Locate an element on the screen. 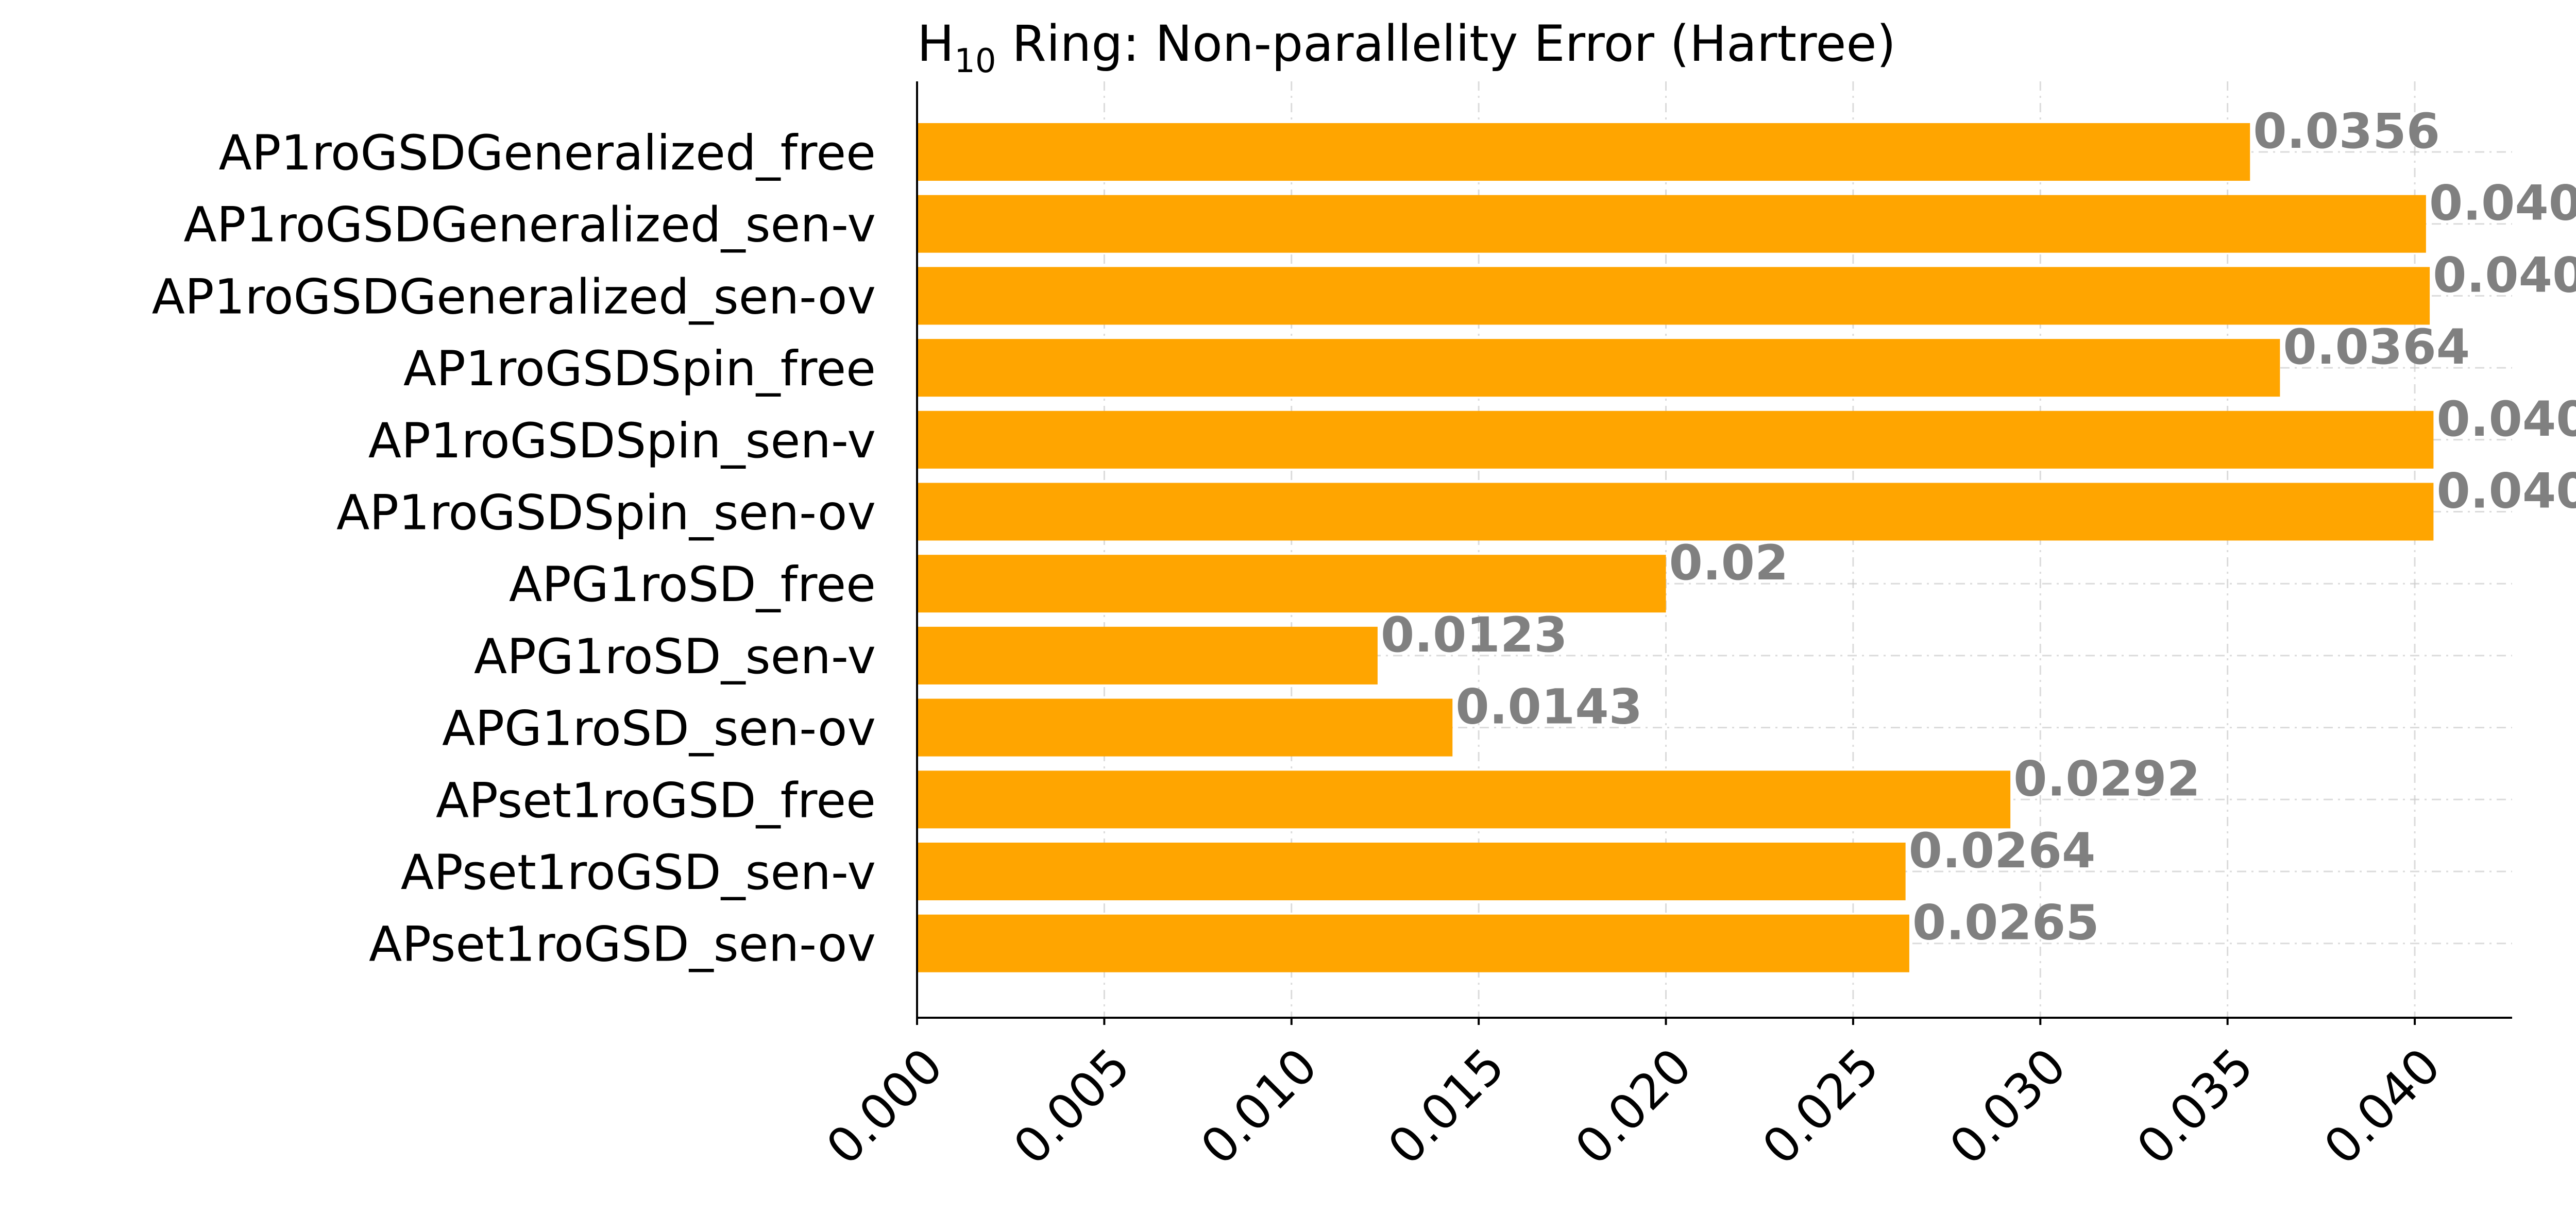 The width and height of the screenshot is (2576, 1215). category-label: AP1roGSDSpin_sen-ov is located at coordinates (606, 513).